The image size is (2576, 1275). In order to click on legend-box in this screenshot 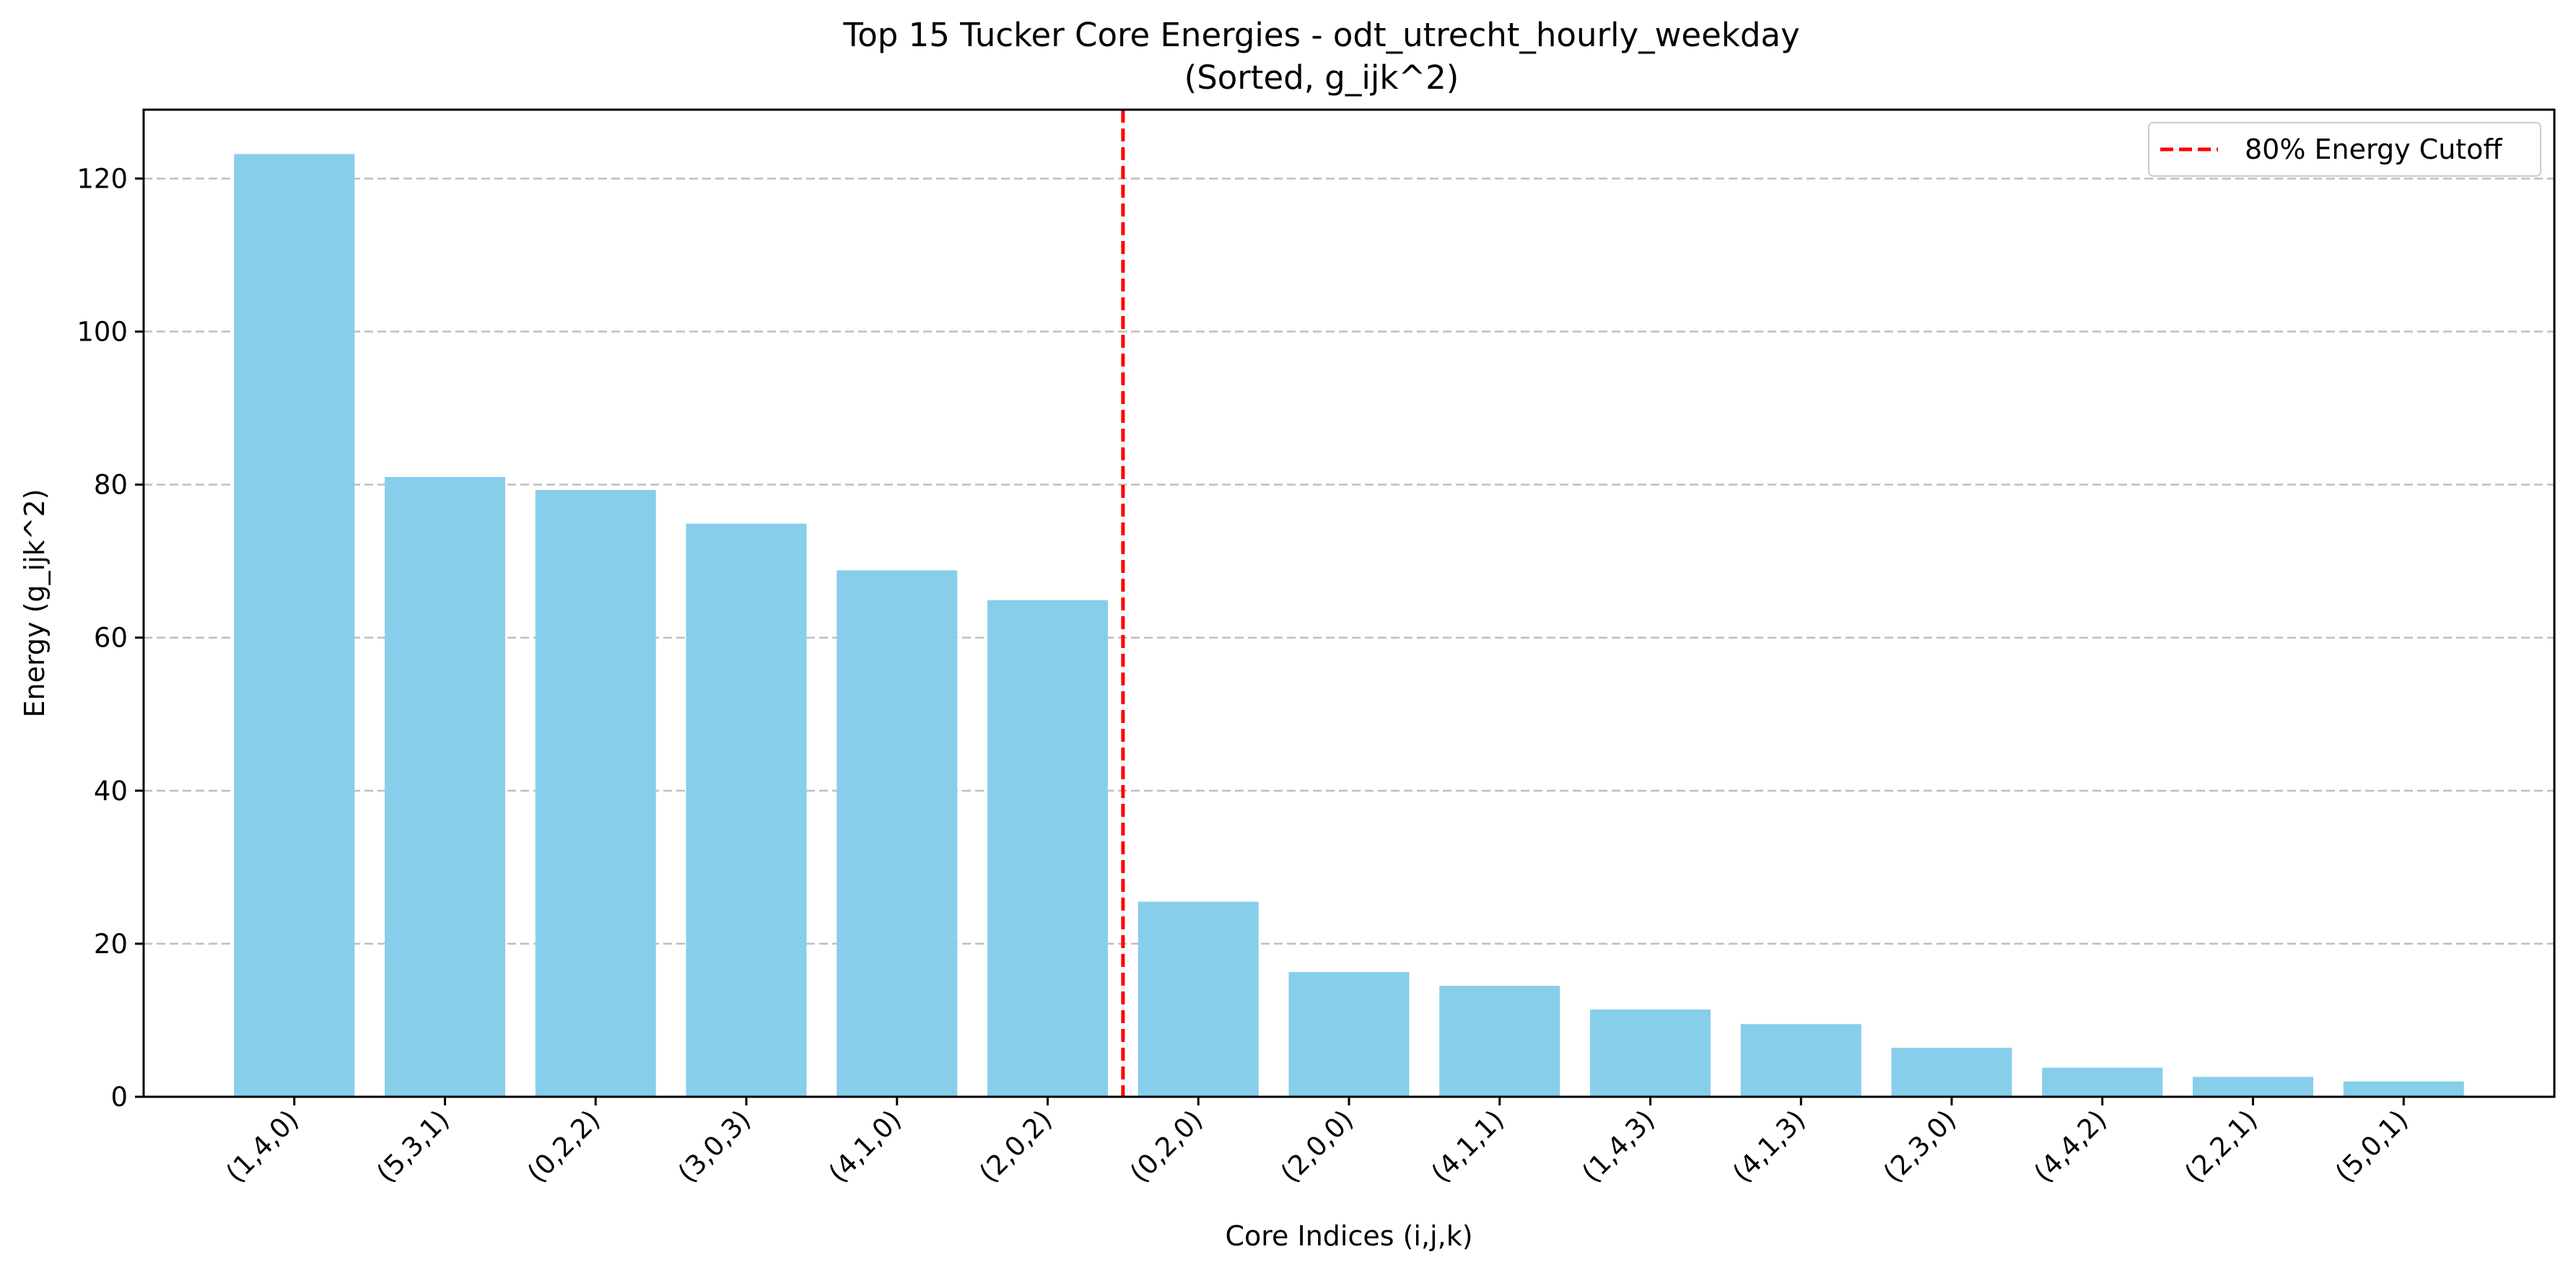, I will do `click(2344, 150)`.